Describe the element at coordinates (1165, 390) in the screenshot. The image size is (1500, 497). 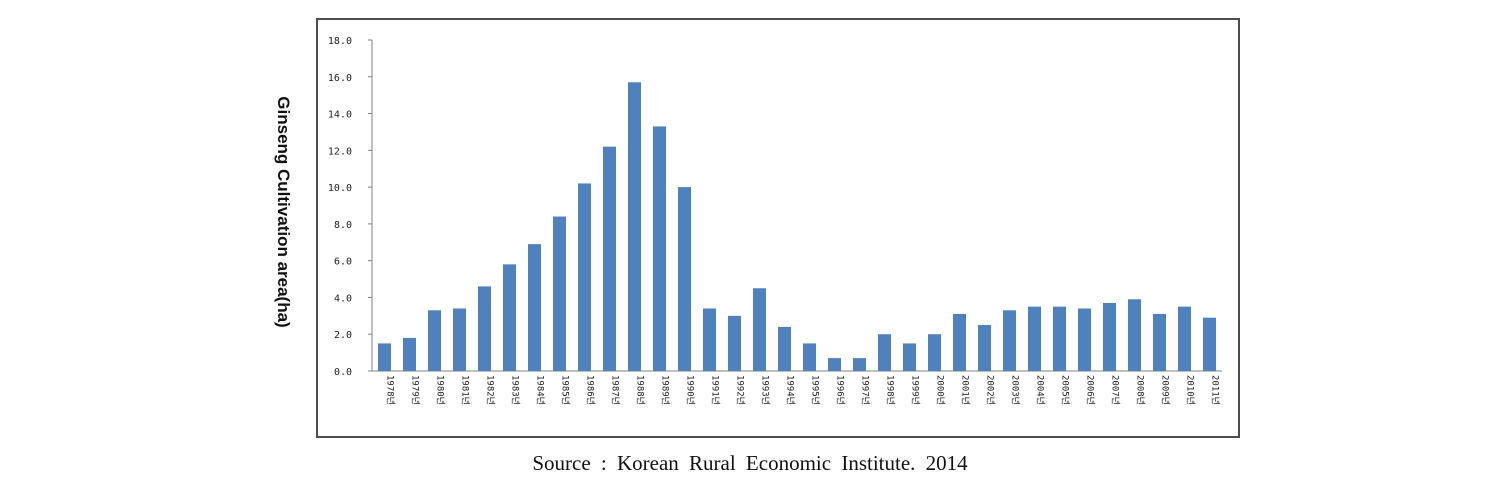
I see `x-tick-label: 2009년` at that location.